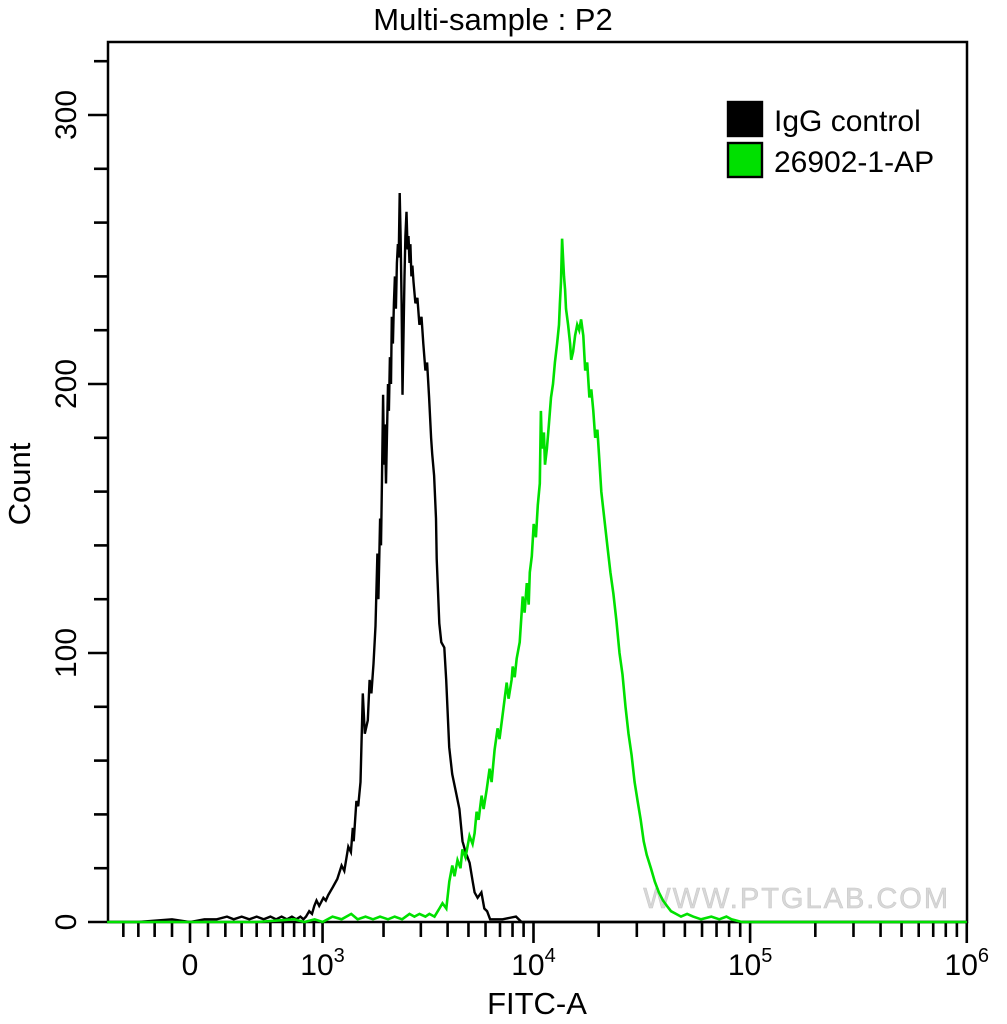 This screenshot has height=1024, width=1007. I want to click on y-tick-label: 100, so click(66, 653).